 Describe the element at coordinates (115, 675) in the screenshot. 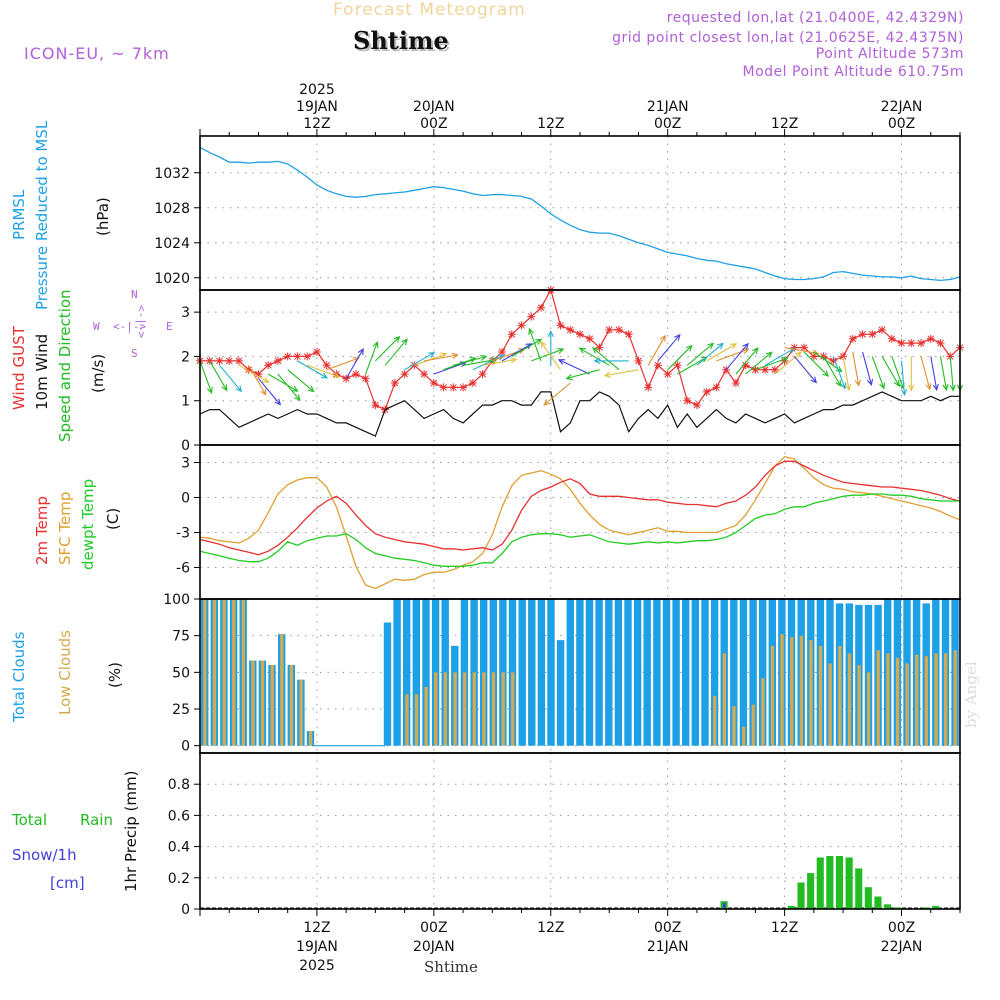

I see `clouds-unit: (%)` at that location.